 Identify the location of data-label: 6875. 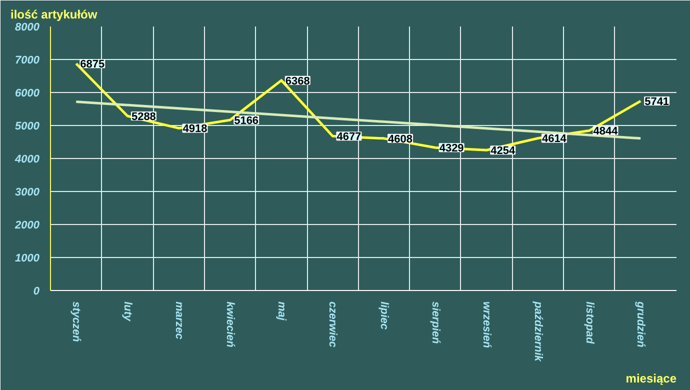
(92, 64).